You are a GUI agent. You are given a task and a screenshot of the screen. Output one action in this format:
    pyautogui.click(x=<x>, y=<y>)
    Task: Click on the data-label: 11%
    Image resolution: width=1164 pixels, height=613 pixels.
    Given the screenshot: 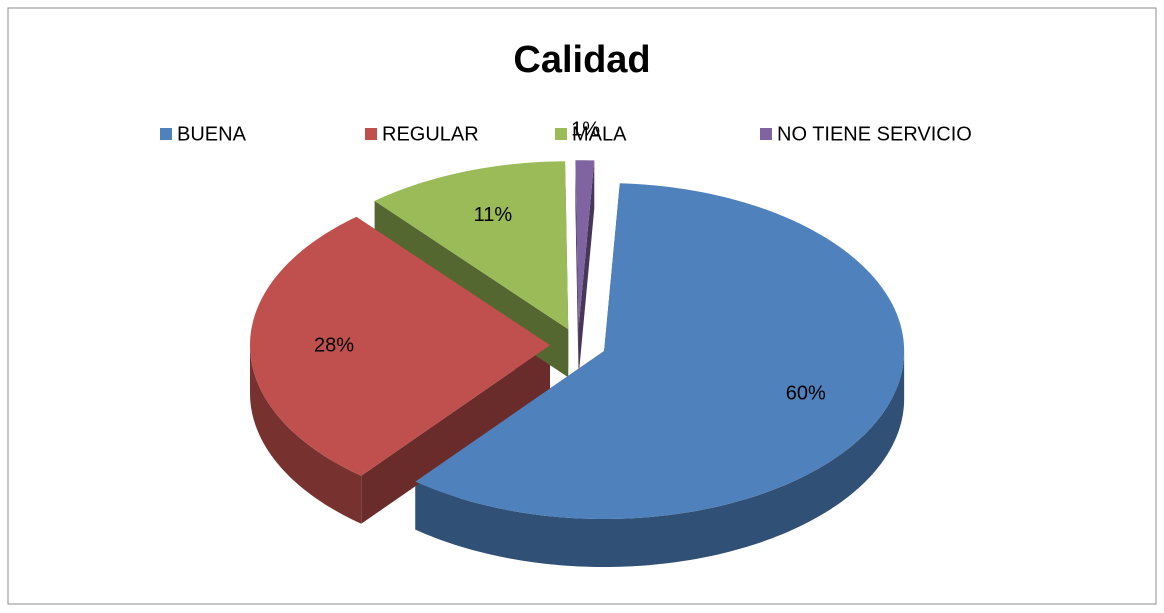 What is the action you would take?
    pyautogui.click(x=493, y=215)
    